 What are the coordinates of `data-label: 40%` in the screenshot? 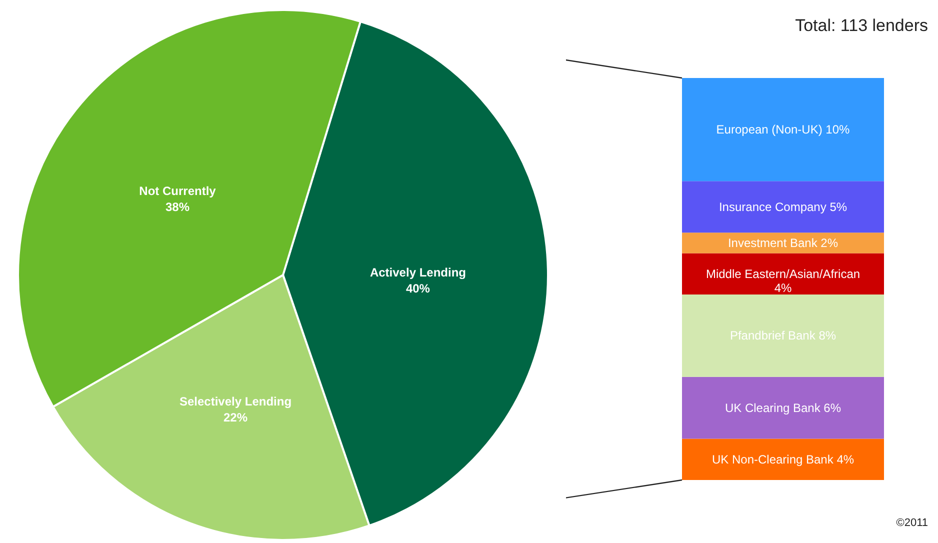 It's located at (418, 289).